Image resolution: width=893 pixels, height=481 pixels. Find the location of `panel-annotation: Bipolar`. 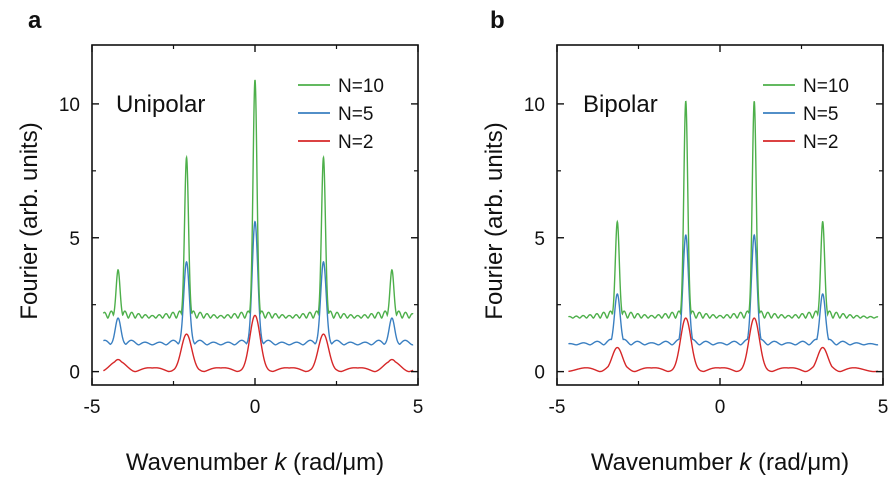

panel-annotation: Bipolar is located at coordinates (620, 104).